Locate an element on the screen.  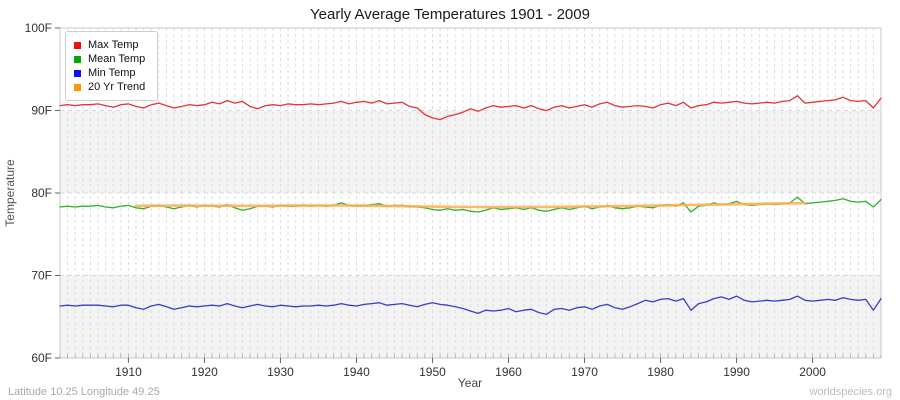
y-tick-label: 100F is located at coordinates (38, 28).